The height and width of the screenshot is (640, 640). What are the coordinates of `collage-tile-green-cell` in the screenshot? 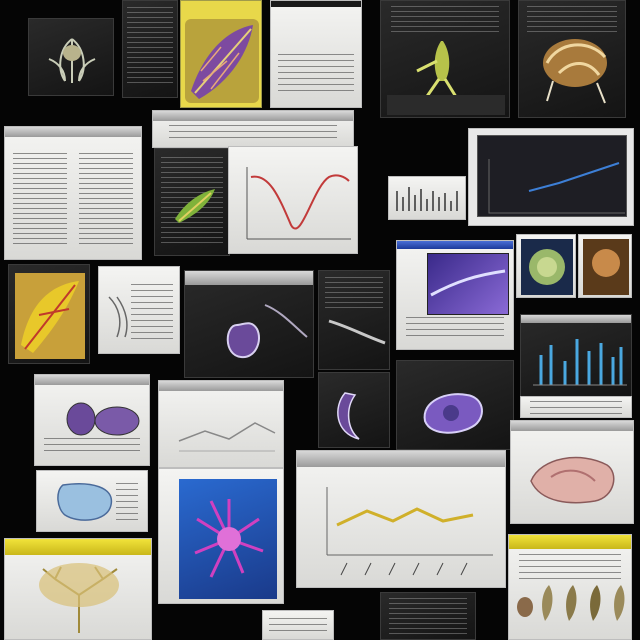 It's located at (546, 266).